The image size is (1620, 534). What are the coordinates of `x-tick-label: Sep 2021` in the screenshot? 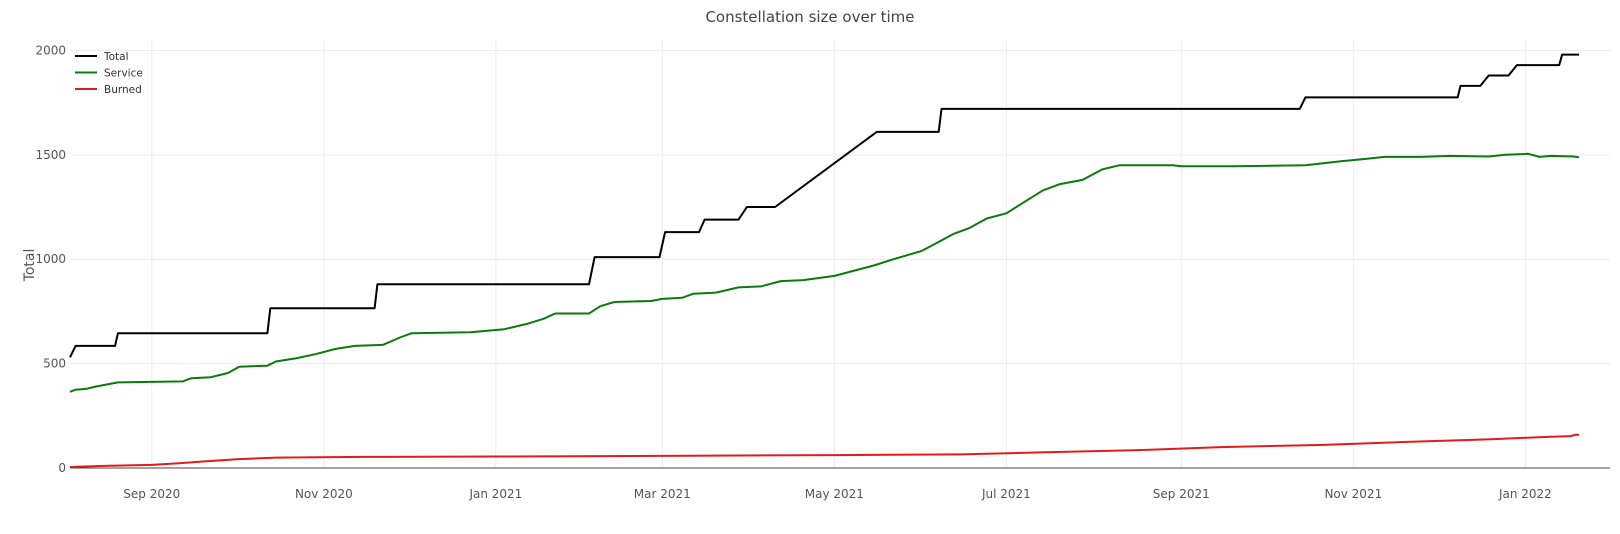 It's located at (1181, 494).